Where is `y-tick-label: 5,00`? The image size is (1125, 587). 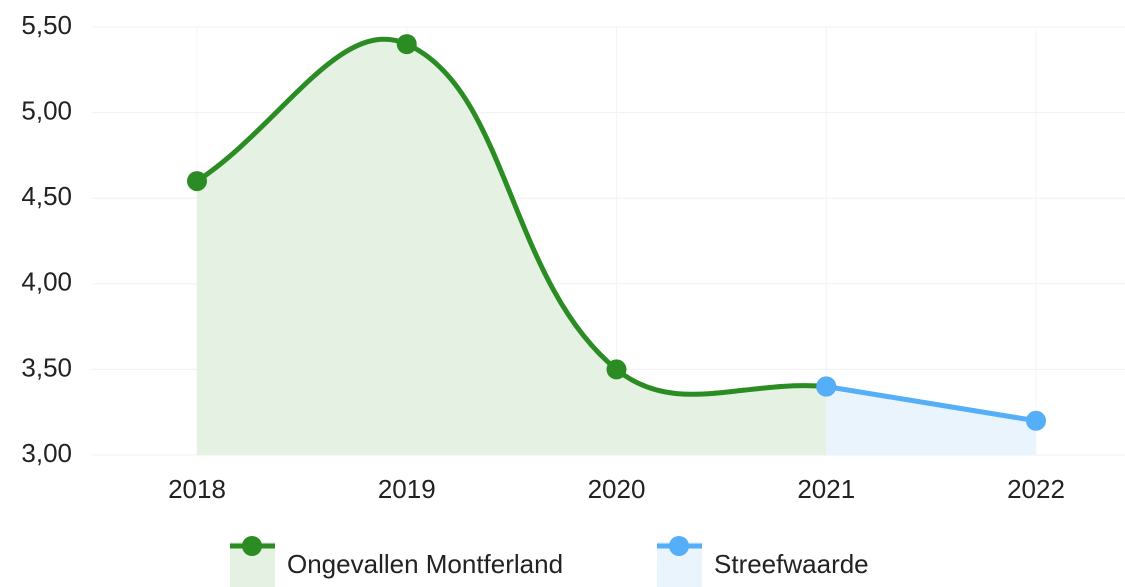 y-tick-label: 5,00 is located at coordinates (46, 110).